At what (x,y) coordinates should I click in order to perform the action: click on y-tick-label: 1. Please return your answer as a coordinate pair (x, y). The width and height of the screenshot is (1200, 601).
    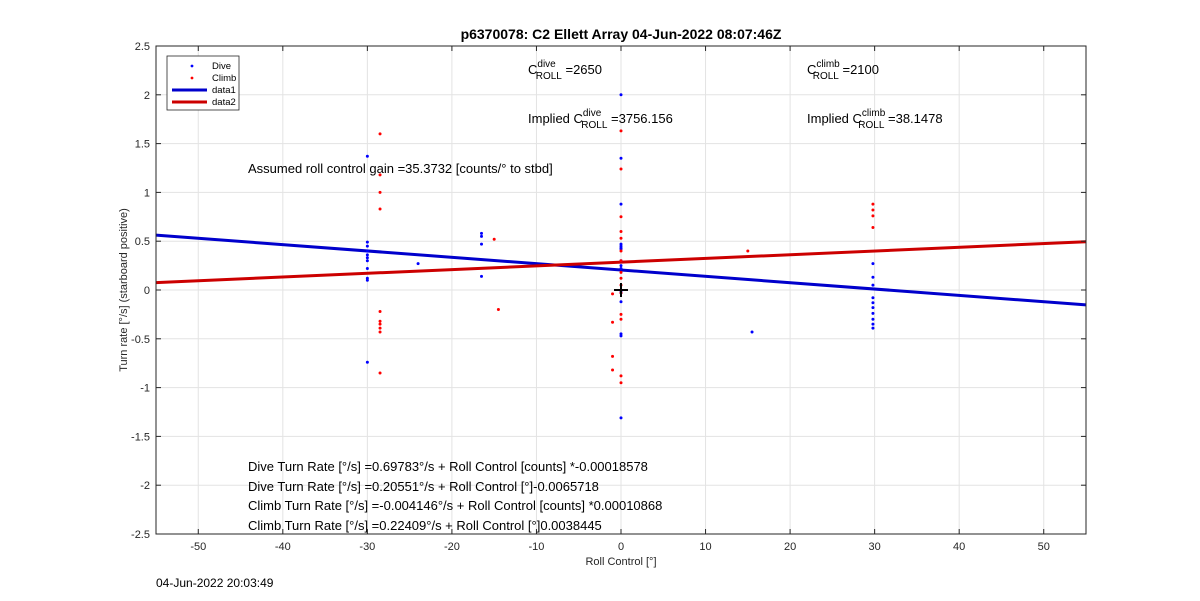
    Looking at the image, I should click on (147, 193).